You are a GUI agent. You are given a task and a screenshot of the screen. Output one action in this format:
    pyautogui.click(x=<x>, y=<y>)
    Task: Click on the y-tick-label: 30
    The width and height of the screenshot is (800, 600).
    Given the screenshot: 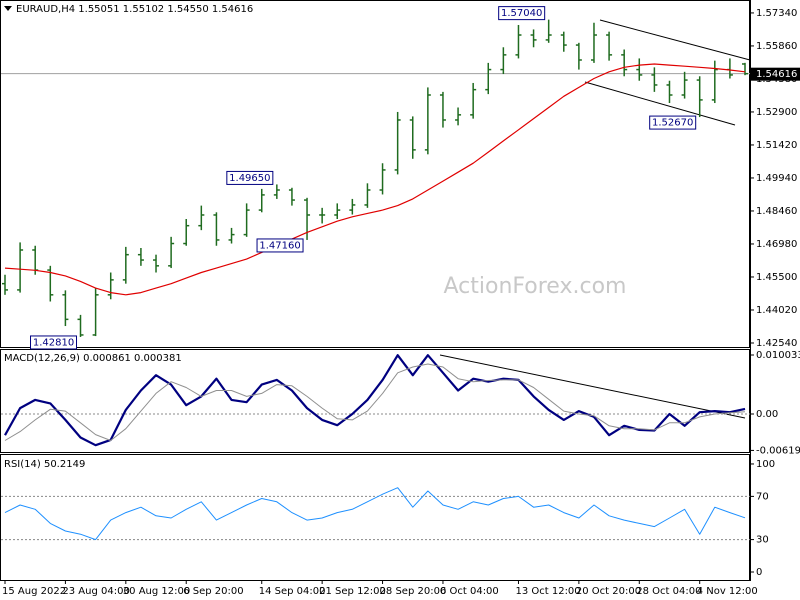 What is the action you would take?
    pyautogui.click(x=762, y=540)
    